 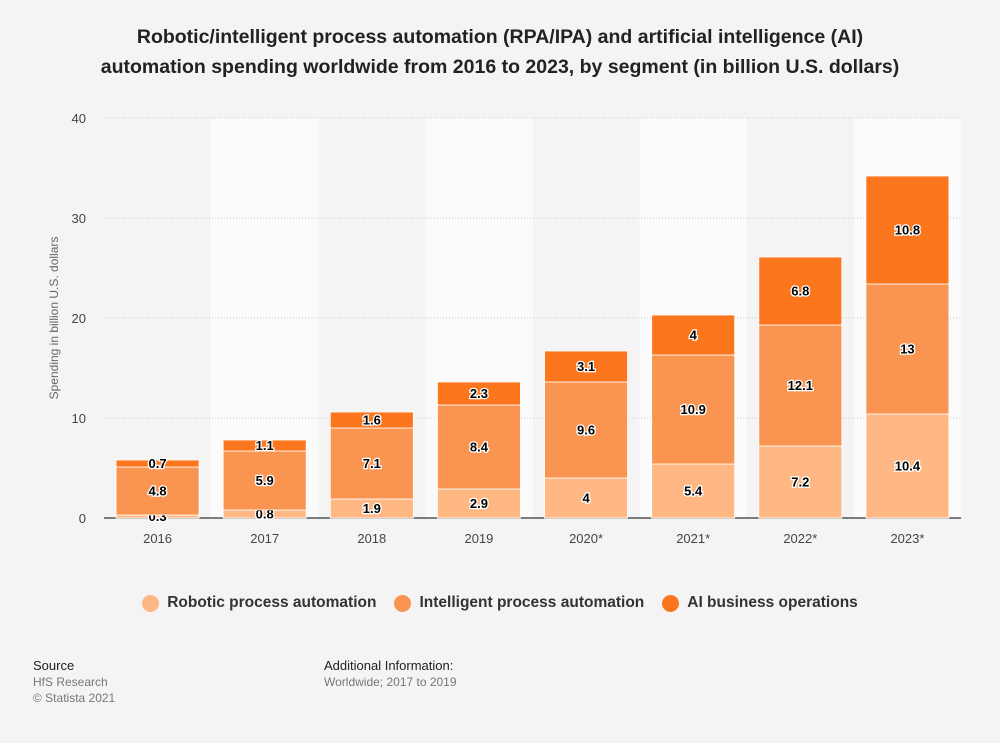 I want to click on additional-info-title: Additional Information:, so click(x=389, y=665).